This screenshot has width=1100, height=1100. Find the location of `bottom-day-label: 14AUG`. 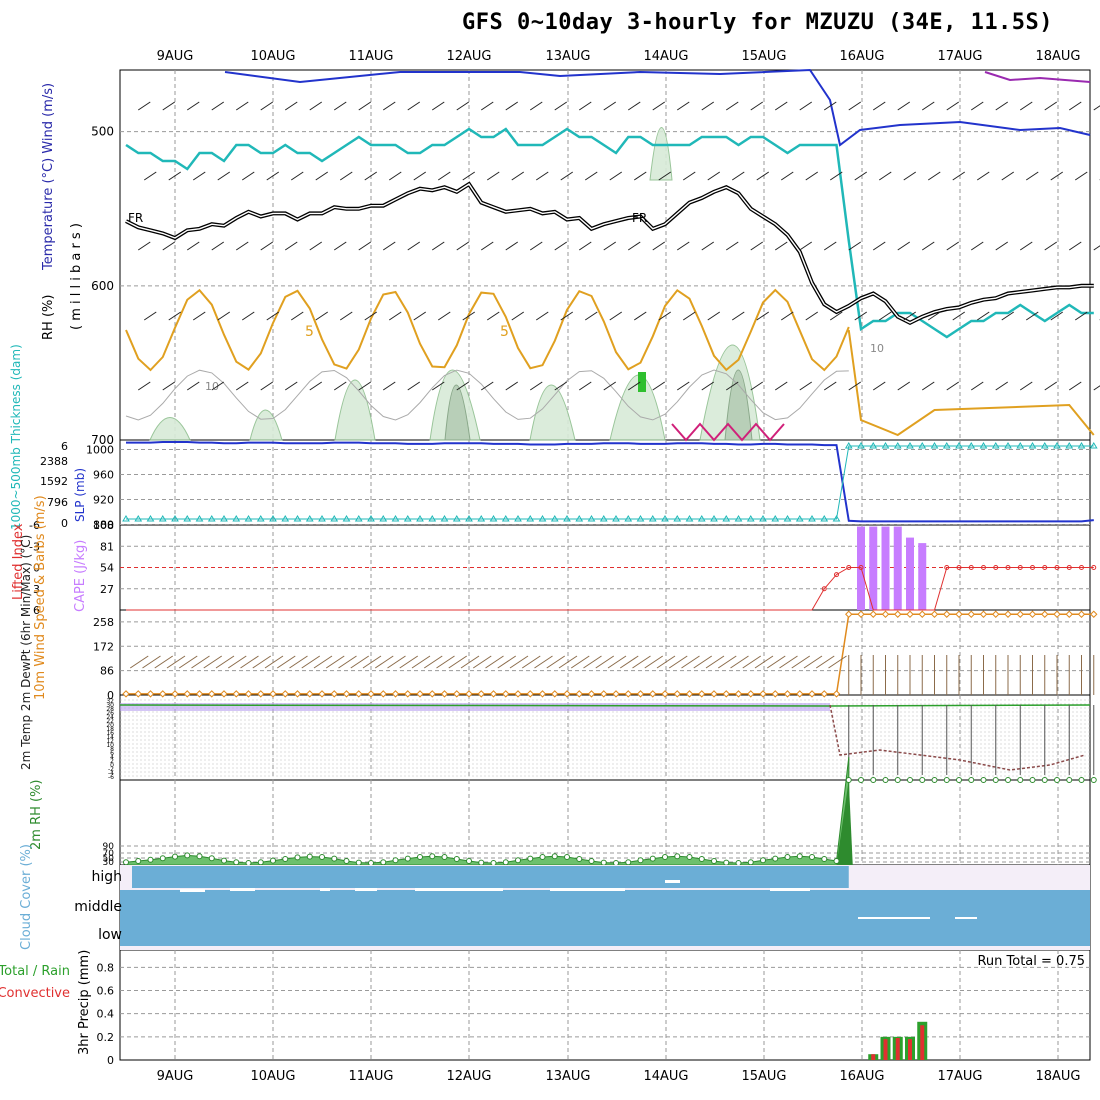

bottom-day-label: 14AUG is located at coordinates (665, 1076).